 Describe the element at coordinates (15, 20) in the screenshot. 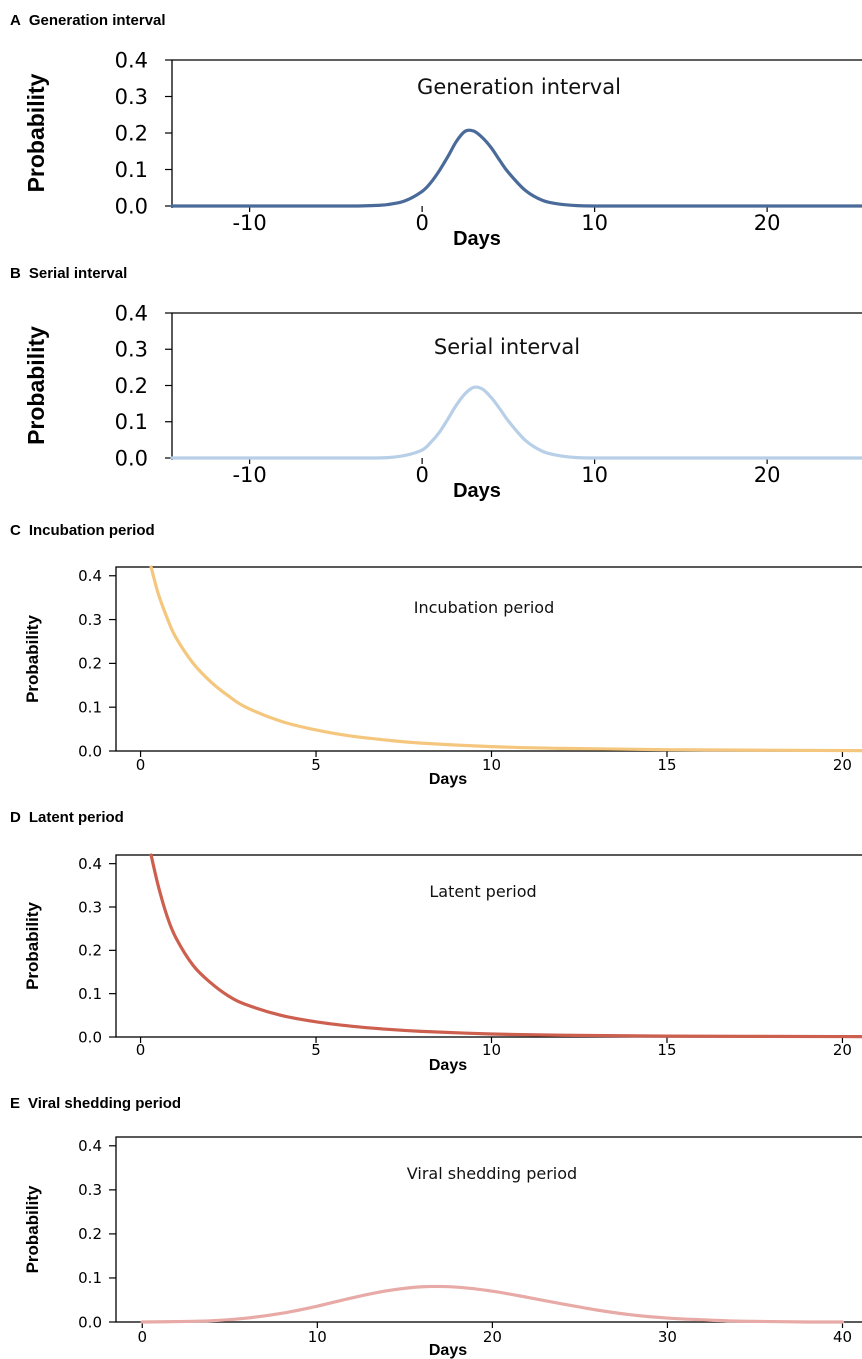

I see `panel-letter: A` at that location.